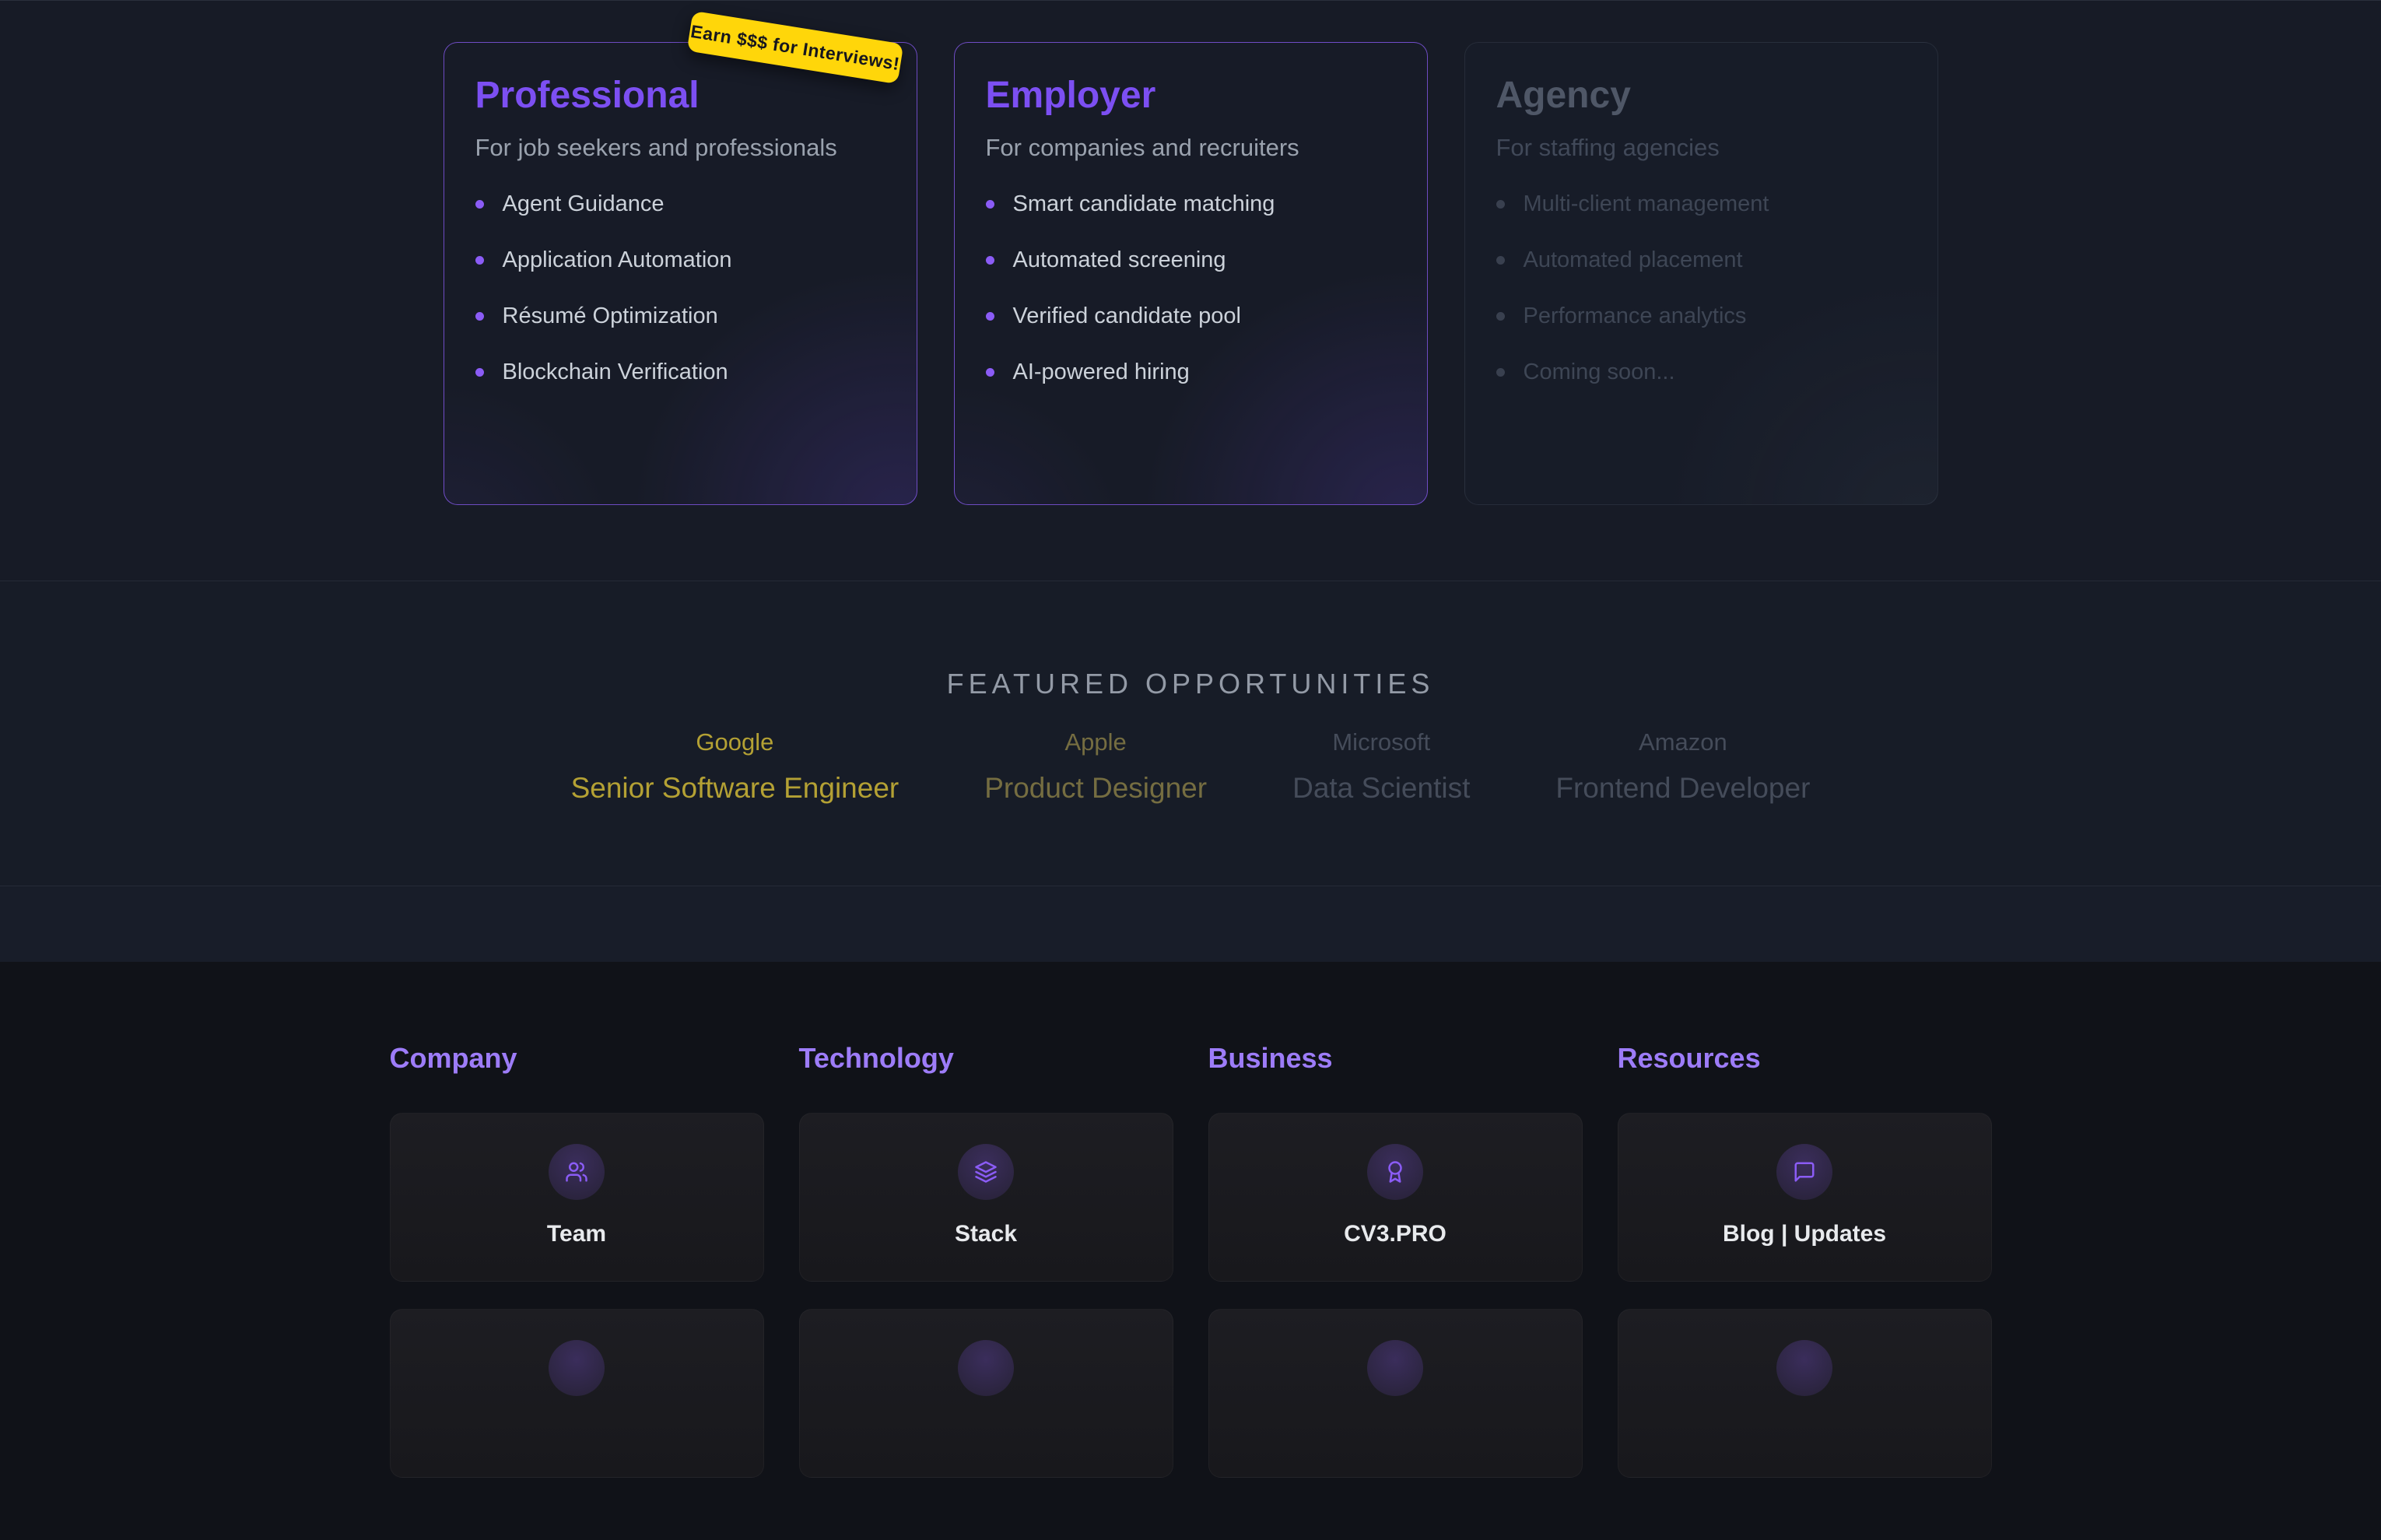 This screenshot has width=2381, height=1540. What do you see at coordinates (1126, 315) in the screenshot?
I see `feature-label: Verified candidate pool` at bounding box center [1126, 315].